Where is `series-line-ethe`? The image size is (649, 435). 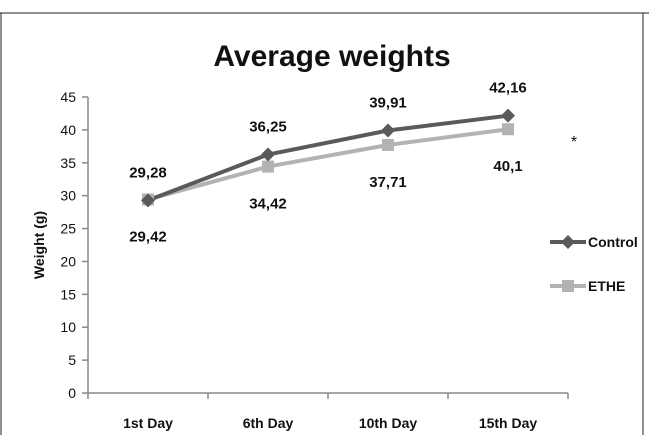
series-line-ethe is located at coordinates (328, 164).